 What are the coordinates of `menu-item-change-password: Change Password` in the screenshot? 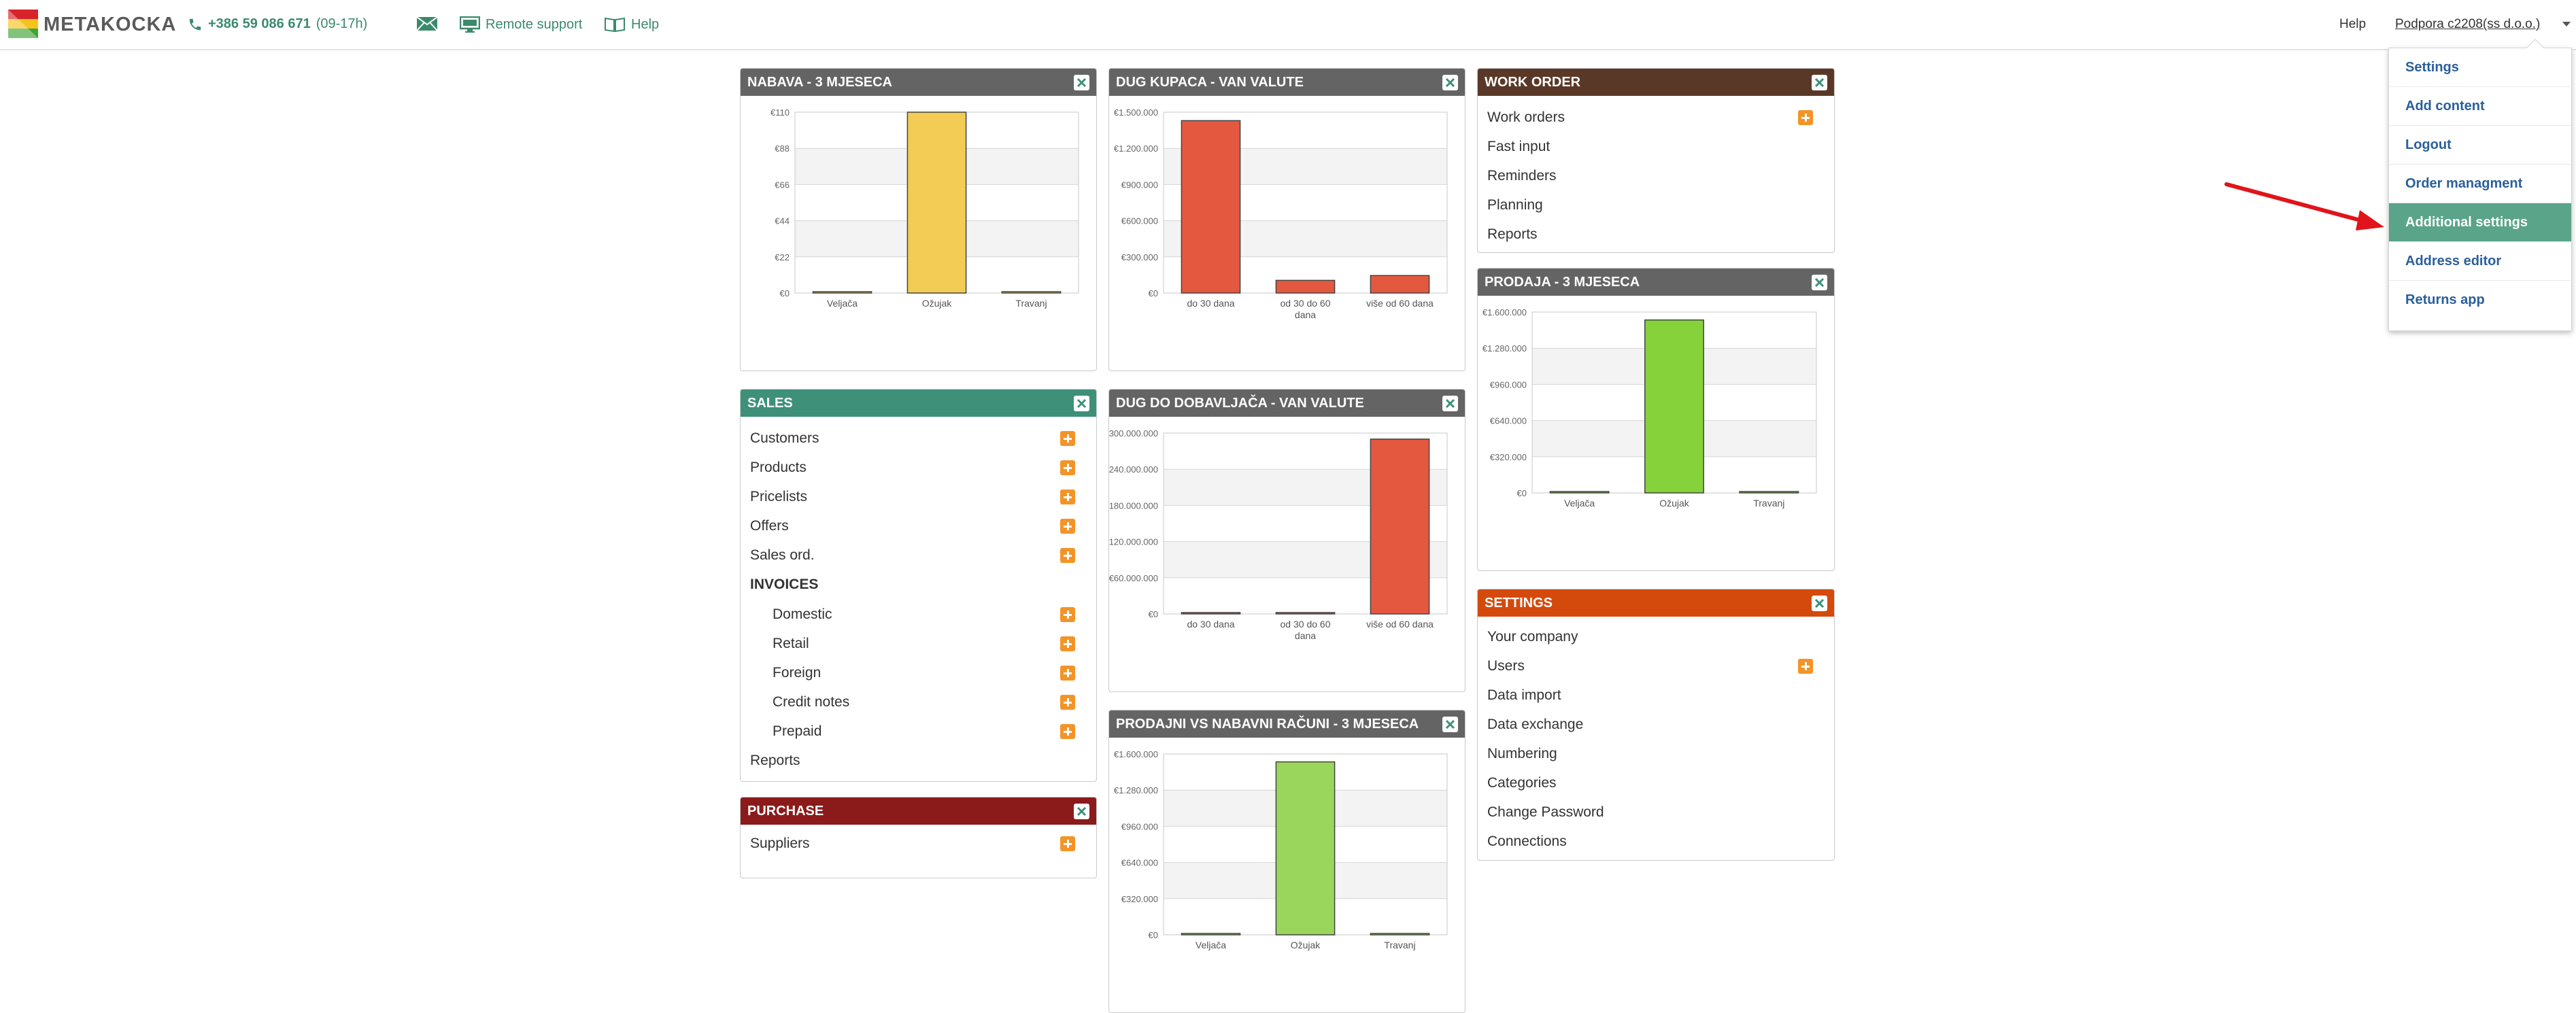 It's located at (1656, 812).